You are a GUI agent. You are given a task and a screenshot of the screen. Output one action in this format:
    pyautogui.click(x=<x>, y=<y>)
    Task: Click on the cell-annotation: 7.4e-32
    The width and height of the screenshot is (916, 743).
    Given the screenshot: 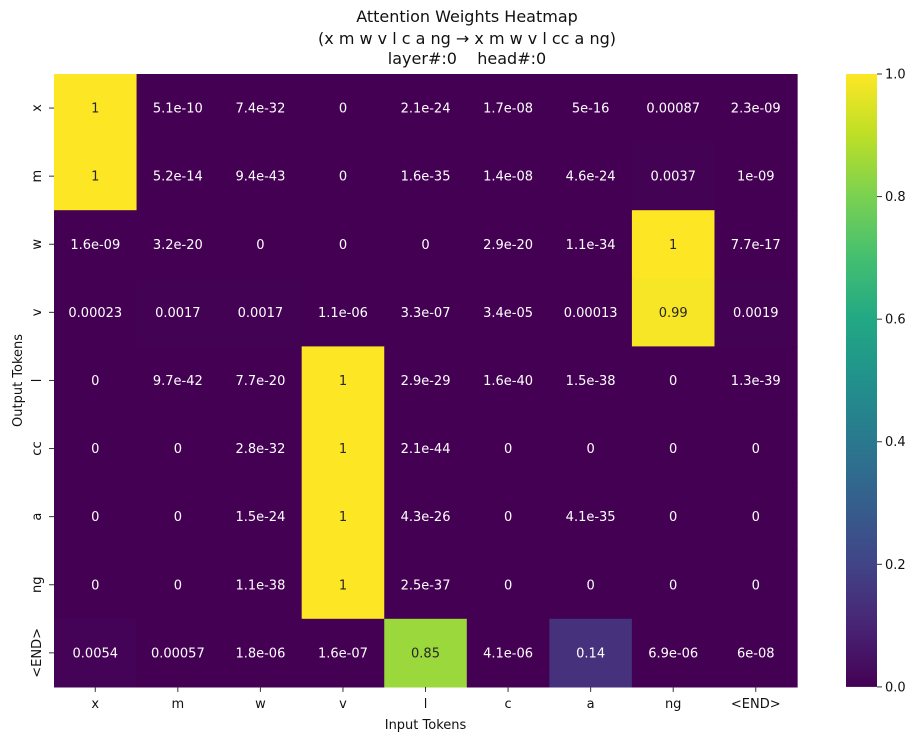 What is the action you would take?
    pyautogui.click(x=260, y=109)
    